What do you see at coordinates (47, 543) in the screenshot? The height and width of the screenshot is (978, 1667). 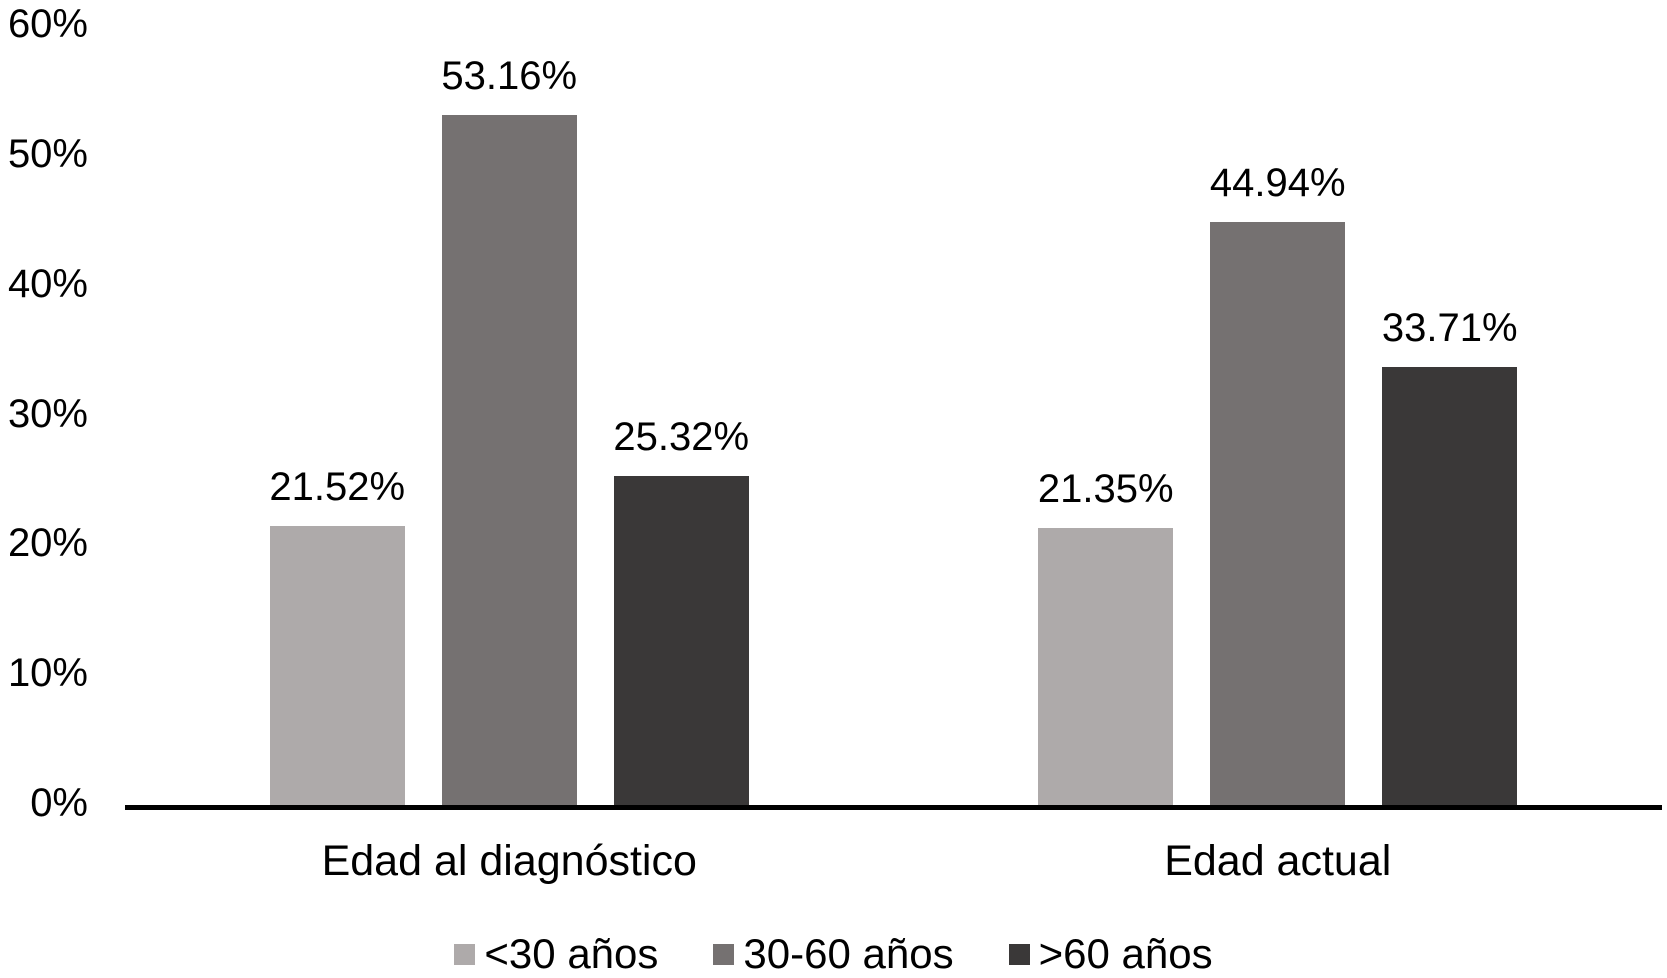 I see `y-axis-tick-label: 20%` at bounding box center [47, 543].